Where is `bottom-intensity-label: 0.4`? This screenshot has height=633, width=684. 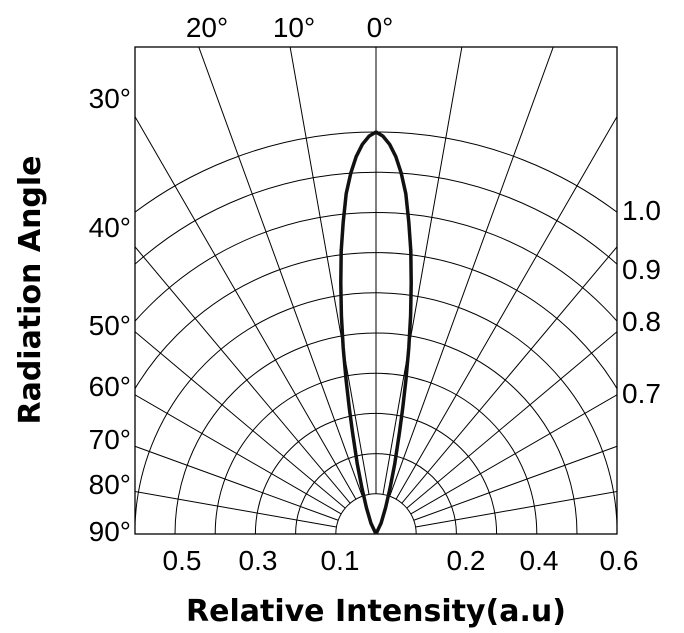 bottom-intensity-label: 0.4 is located at coordinates (539, 560).